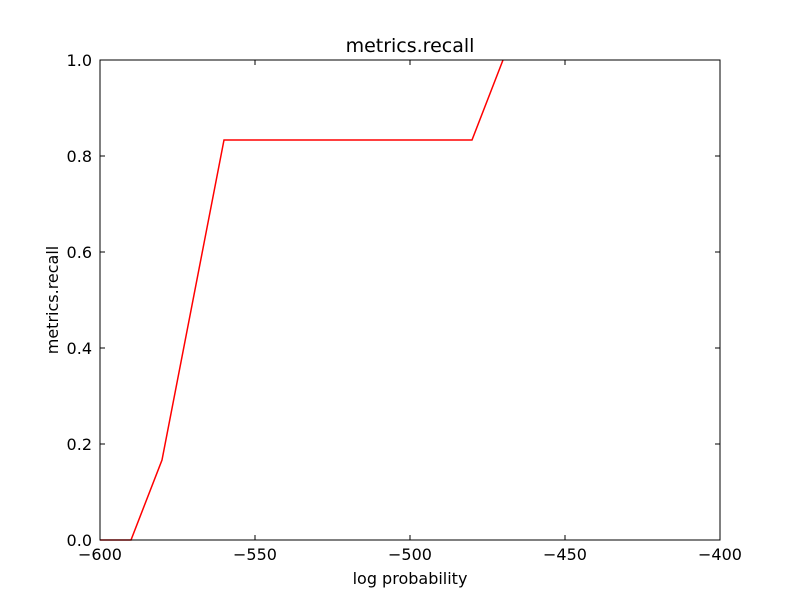 The image size is (800, 600). What do you see at coordinates (410, 554) in the screenshot?
I see `x-tick-label: −500` at bounding box center [410, 554].